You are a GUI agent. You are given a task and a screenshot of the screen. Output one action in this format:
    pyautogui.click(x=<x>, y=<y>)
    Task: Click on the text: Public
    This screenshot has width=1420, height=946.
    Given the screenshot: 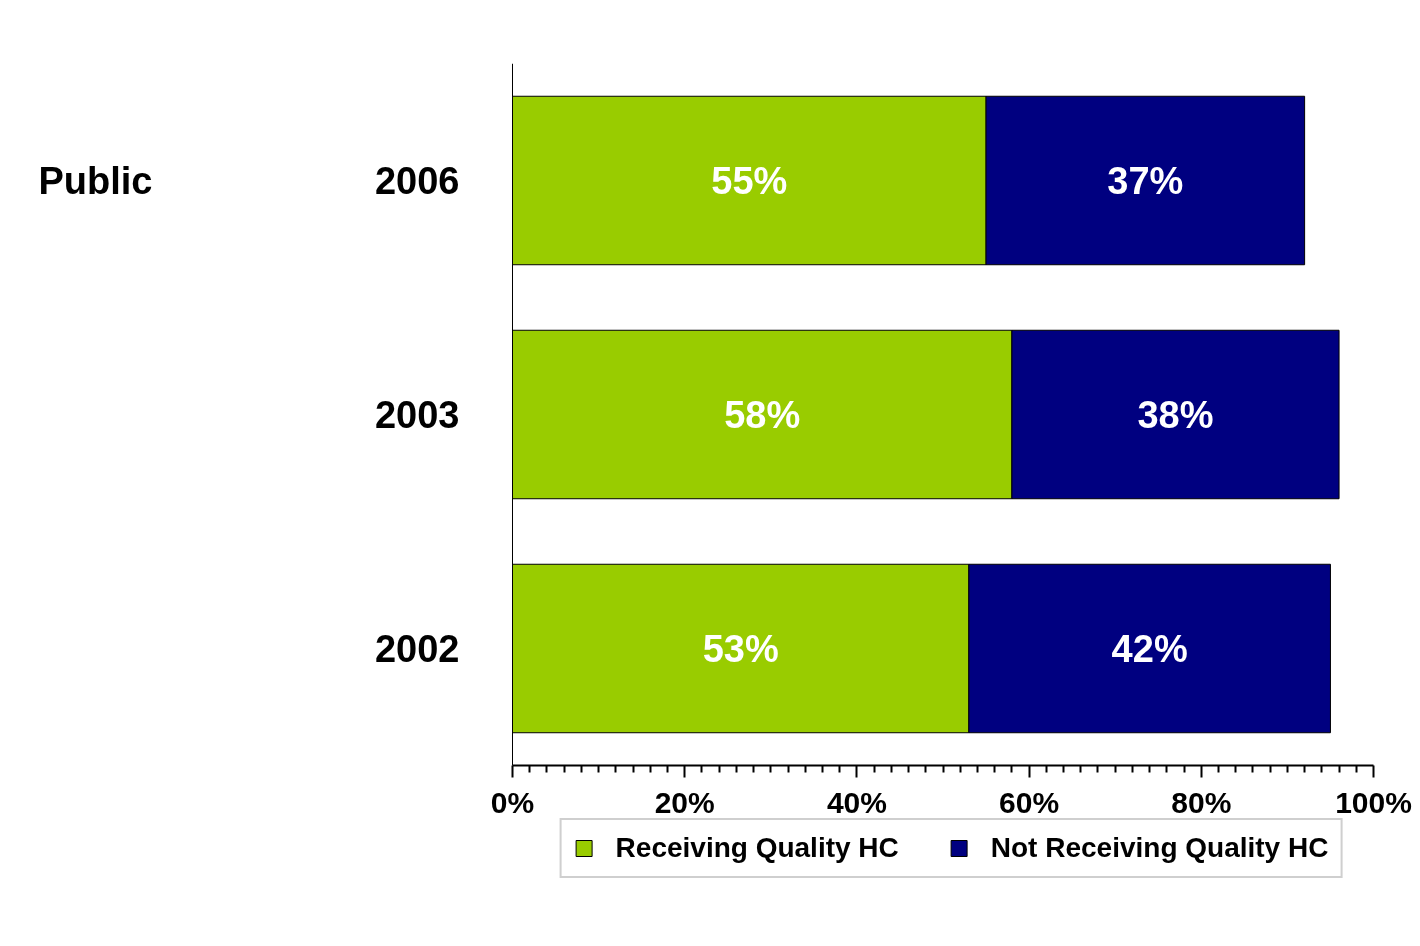 What is the action you would take?
    pyautogui.click(x=95, y=180)
    